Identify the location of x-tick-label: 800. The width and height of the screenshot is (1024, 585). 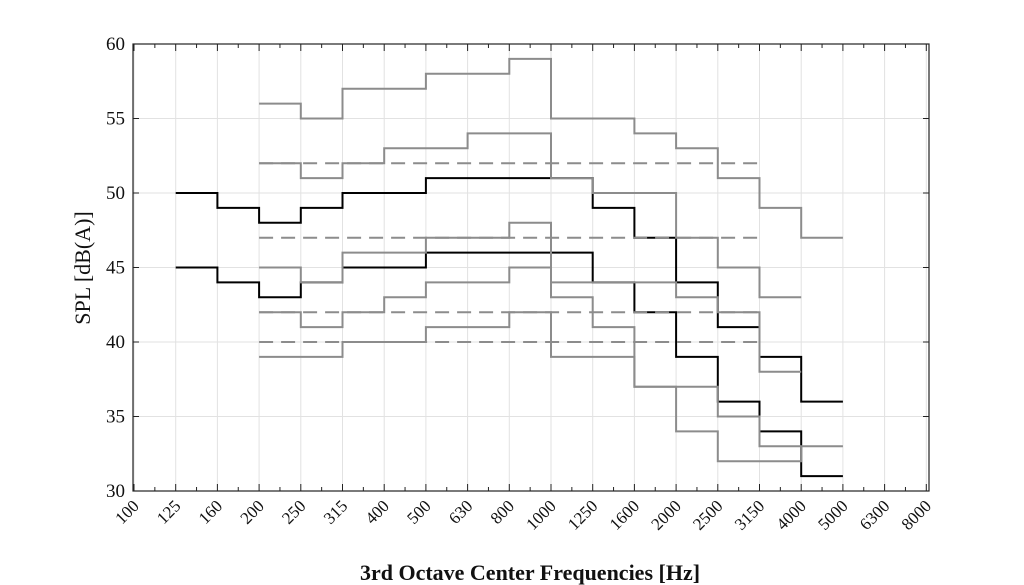
(502, 511).